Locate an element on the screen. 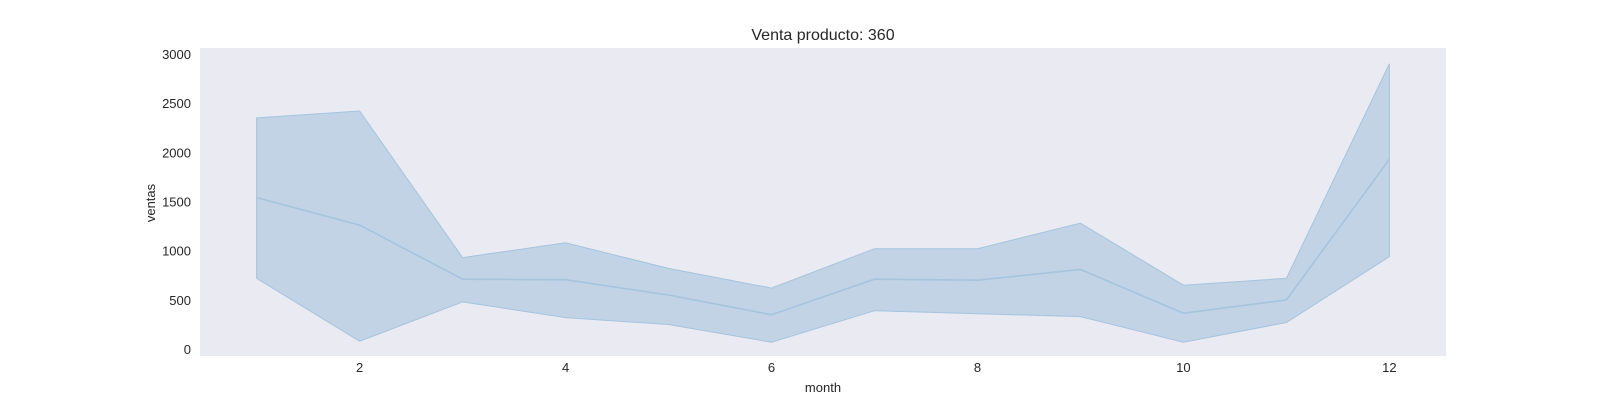 This screenshot has width=1600, height=400. x-axis-ticks: 2 4 6 8 10 12 is located at coordinates (876, 367).